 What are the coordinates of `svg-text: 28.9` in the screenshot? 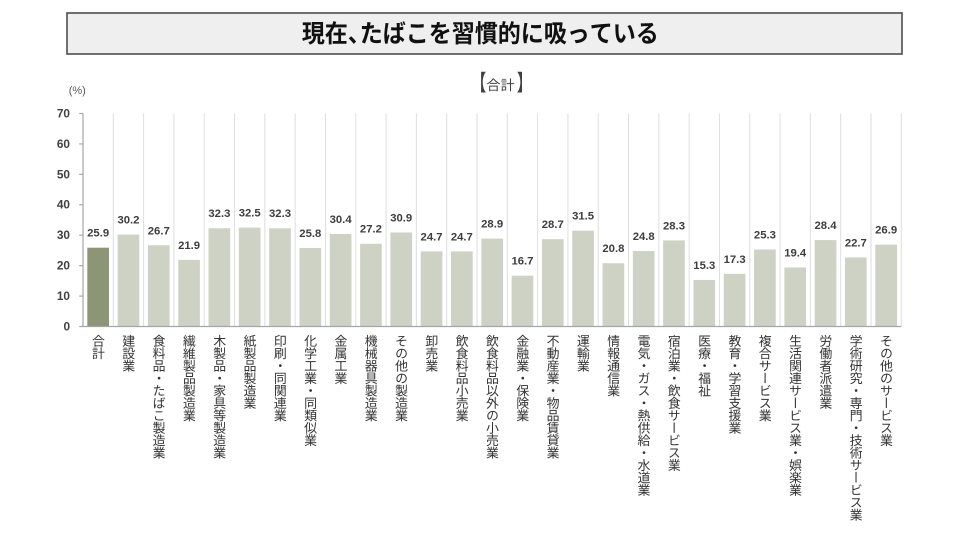 It's located at (492, 225).